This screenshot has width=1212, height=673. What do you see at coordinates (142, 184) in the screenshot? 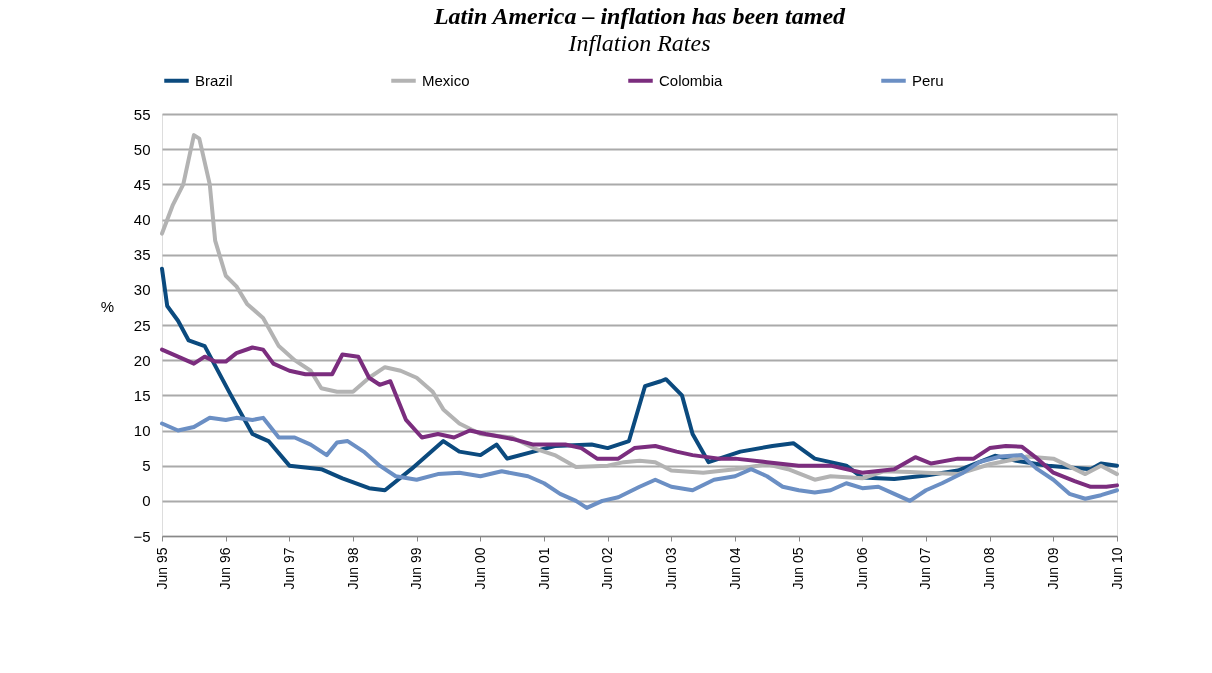
I see `y-tick-label: 45` at bounding box center [142, 184].